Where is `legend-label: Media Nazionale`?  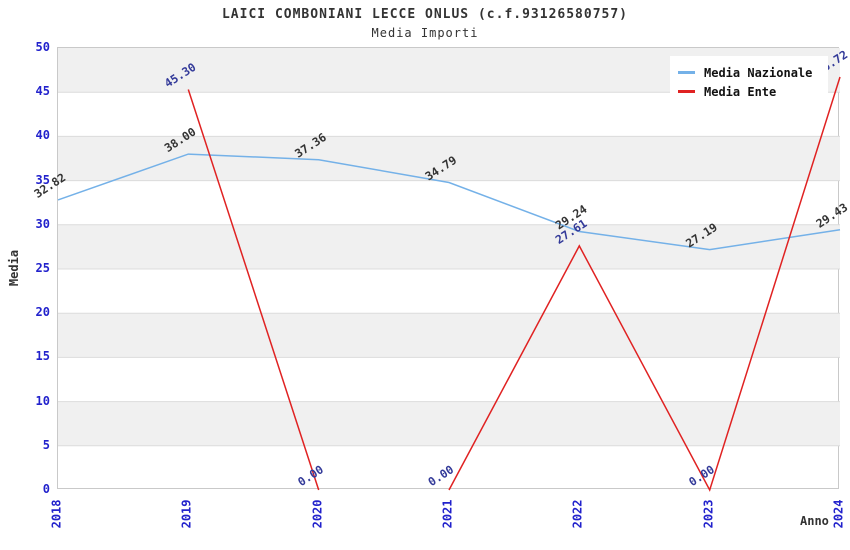
legend-label: Media Nazionale is located at coordinates (758, 72).